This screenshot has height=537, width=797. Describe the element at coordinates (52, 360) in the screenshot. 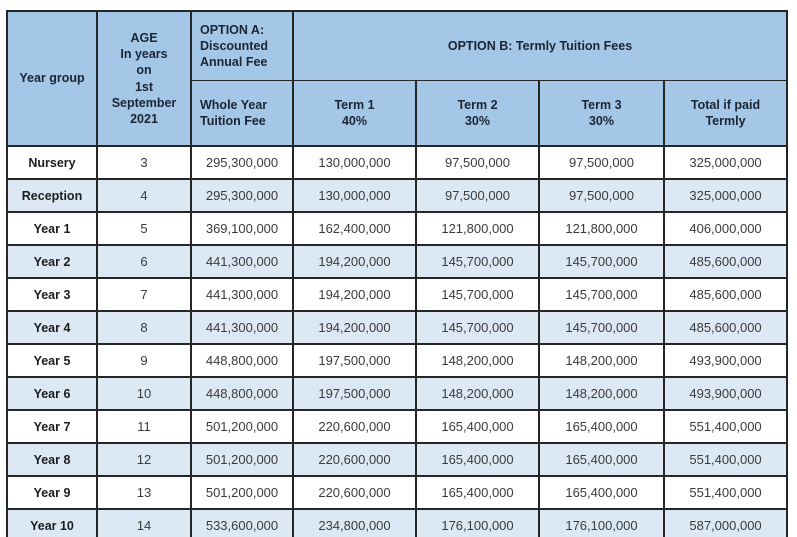

I see `cell-year-group: Year 5` at that location.